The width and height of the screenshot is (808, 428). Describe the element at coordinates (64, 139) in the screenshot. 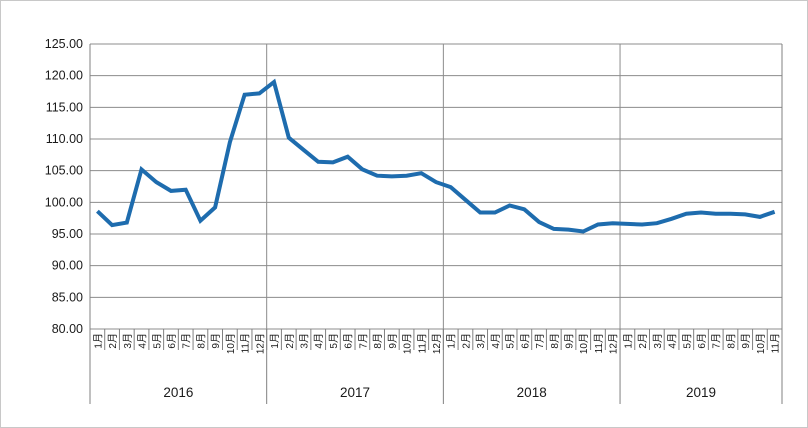

I see `y-axis-label: 110.00` at that location.